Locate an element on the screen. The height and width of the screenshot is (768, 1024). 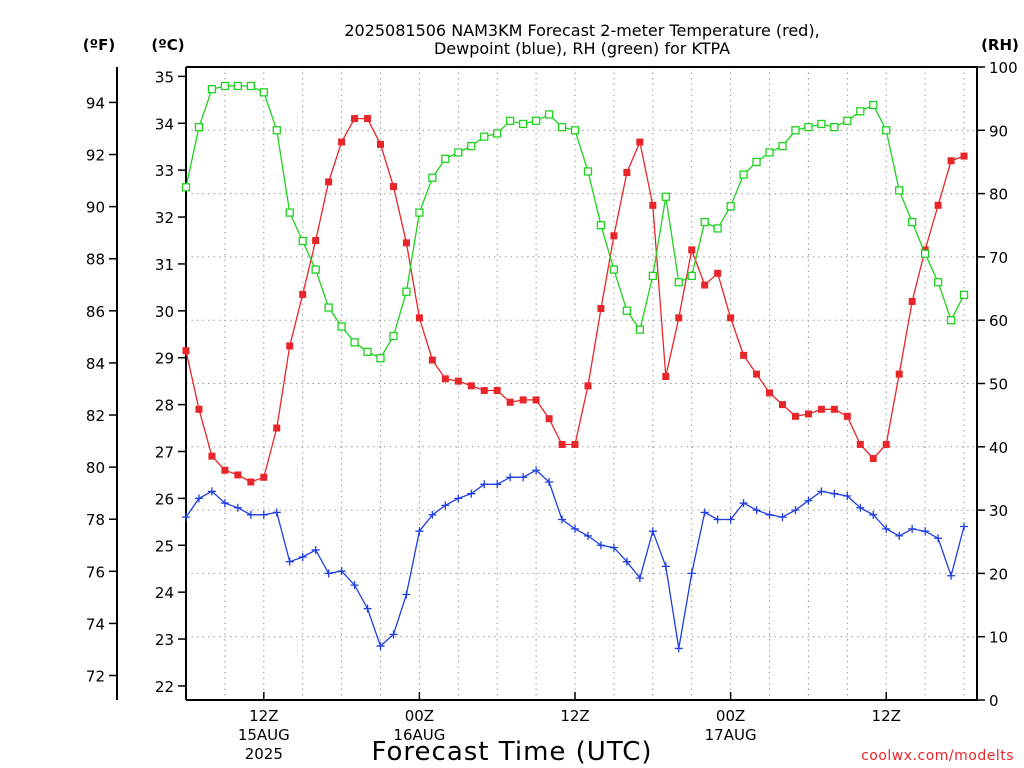
fahrenheit-tick-label: 78 is located at coordinates (95, 520).